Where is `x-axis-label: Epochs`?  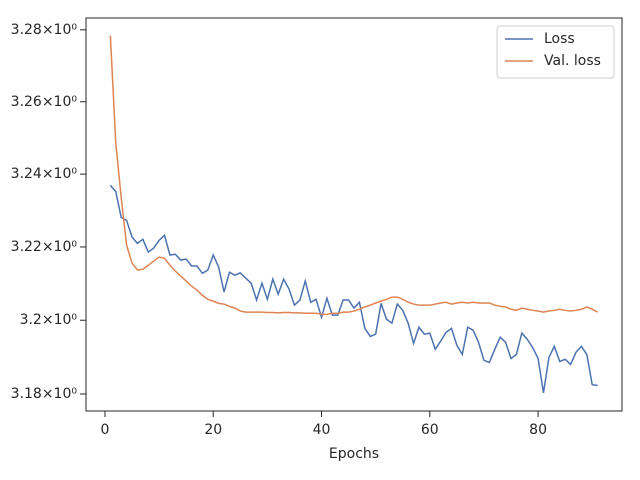
x-axis-label: Epochs is located at coordinates (354, 454).